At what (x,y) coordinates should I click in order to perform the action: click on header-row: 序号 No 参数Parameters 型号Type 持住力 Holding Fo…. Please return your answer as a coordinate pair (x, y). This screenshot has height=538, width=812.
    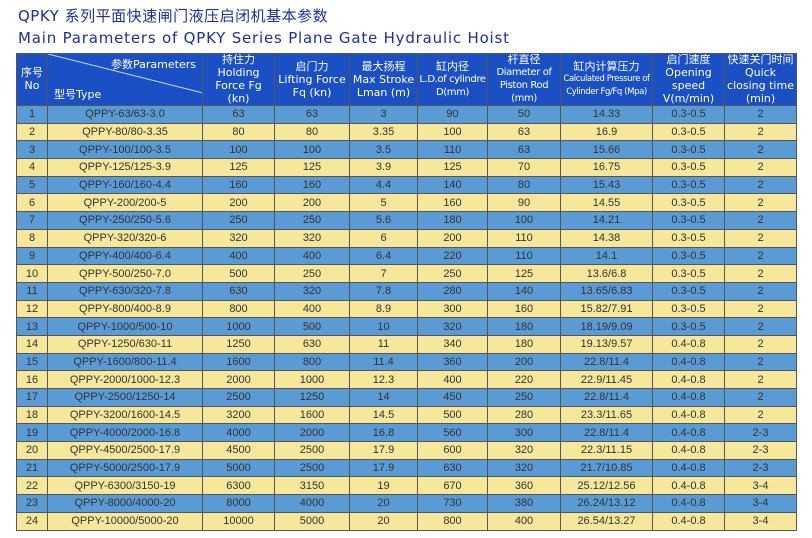
    Looking at the image, I should click on (406, 79).